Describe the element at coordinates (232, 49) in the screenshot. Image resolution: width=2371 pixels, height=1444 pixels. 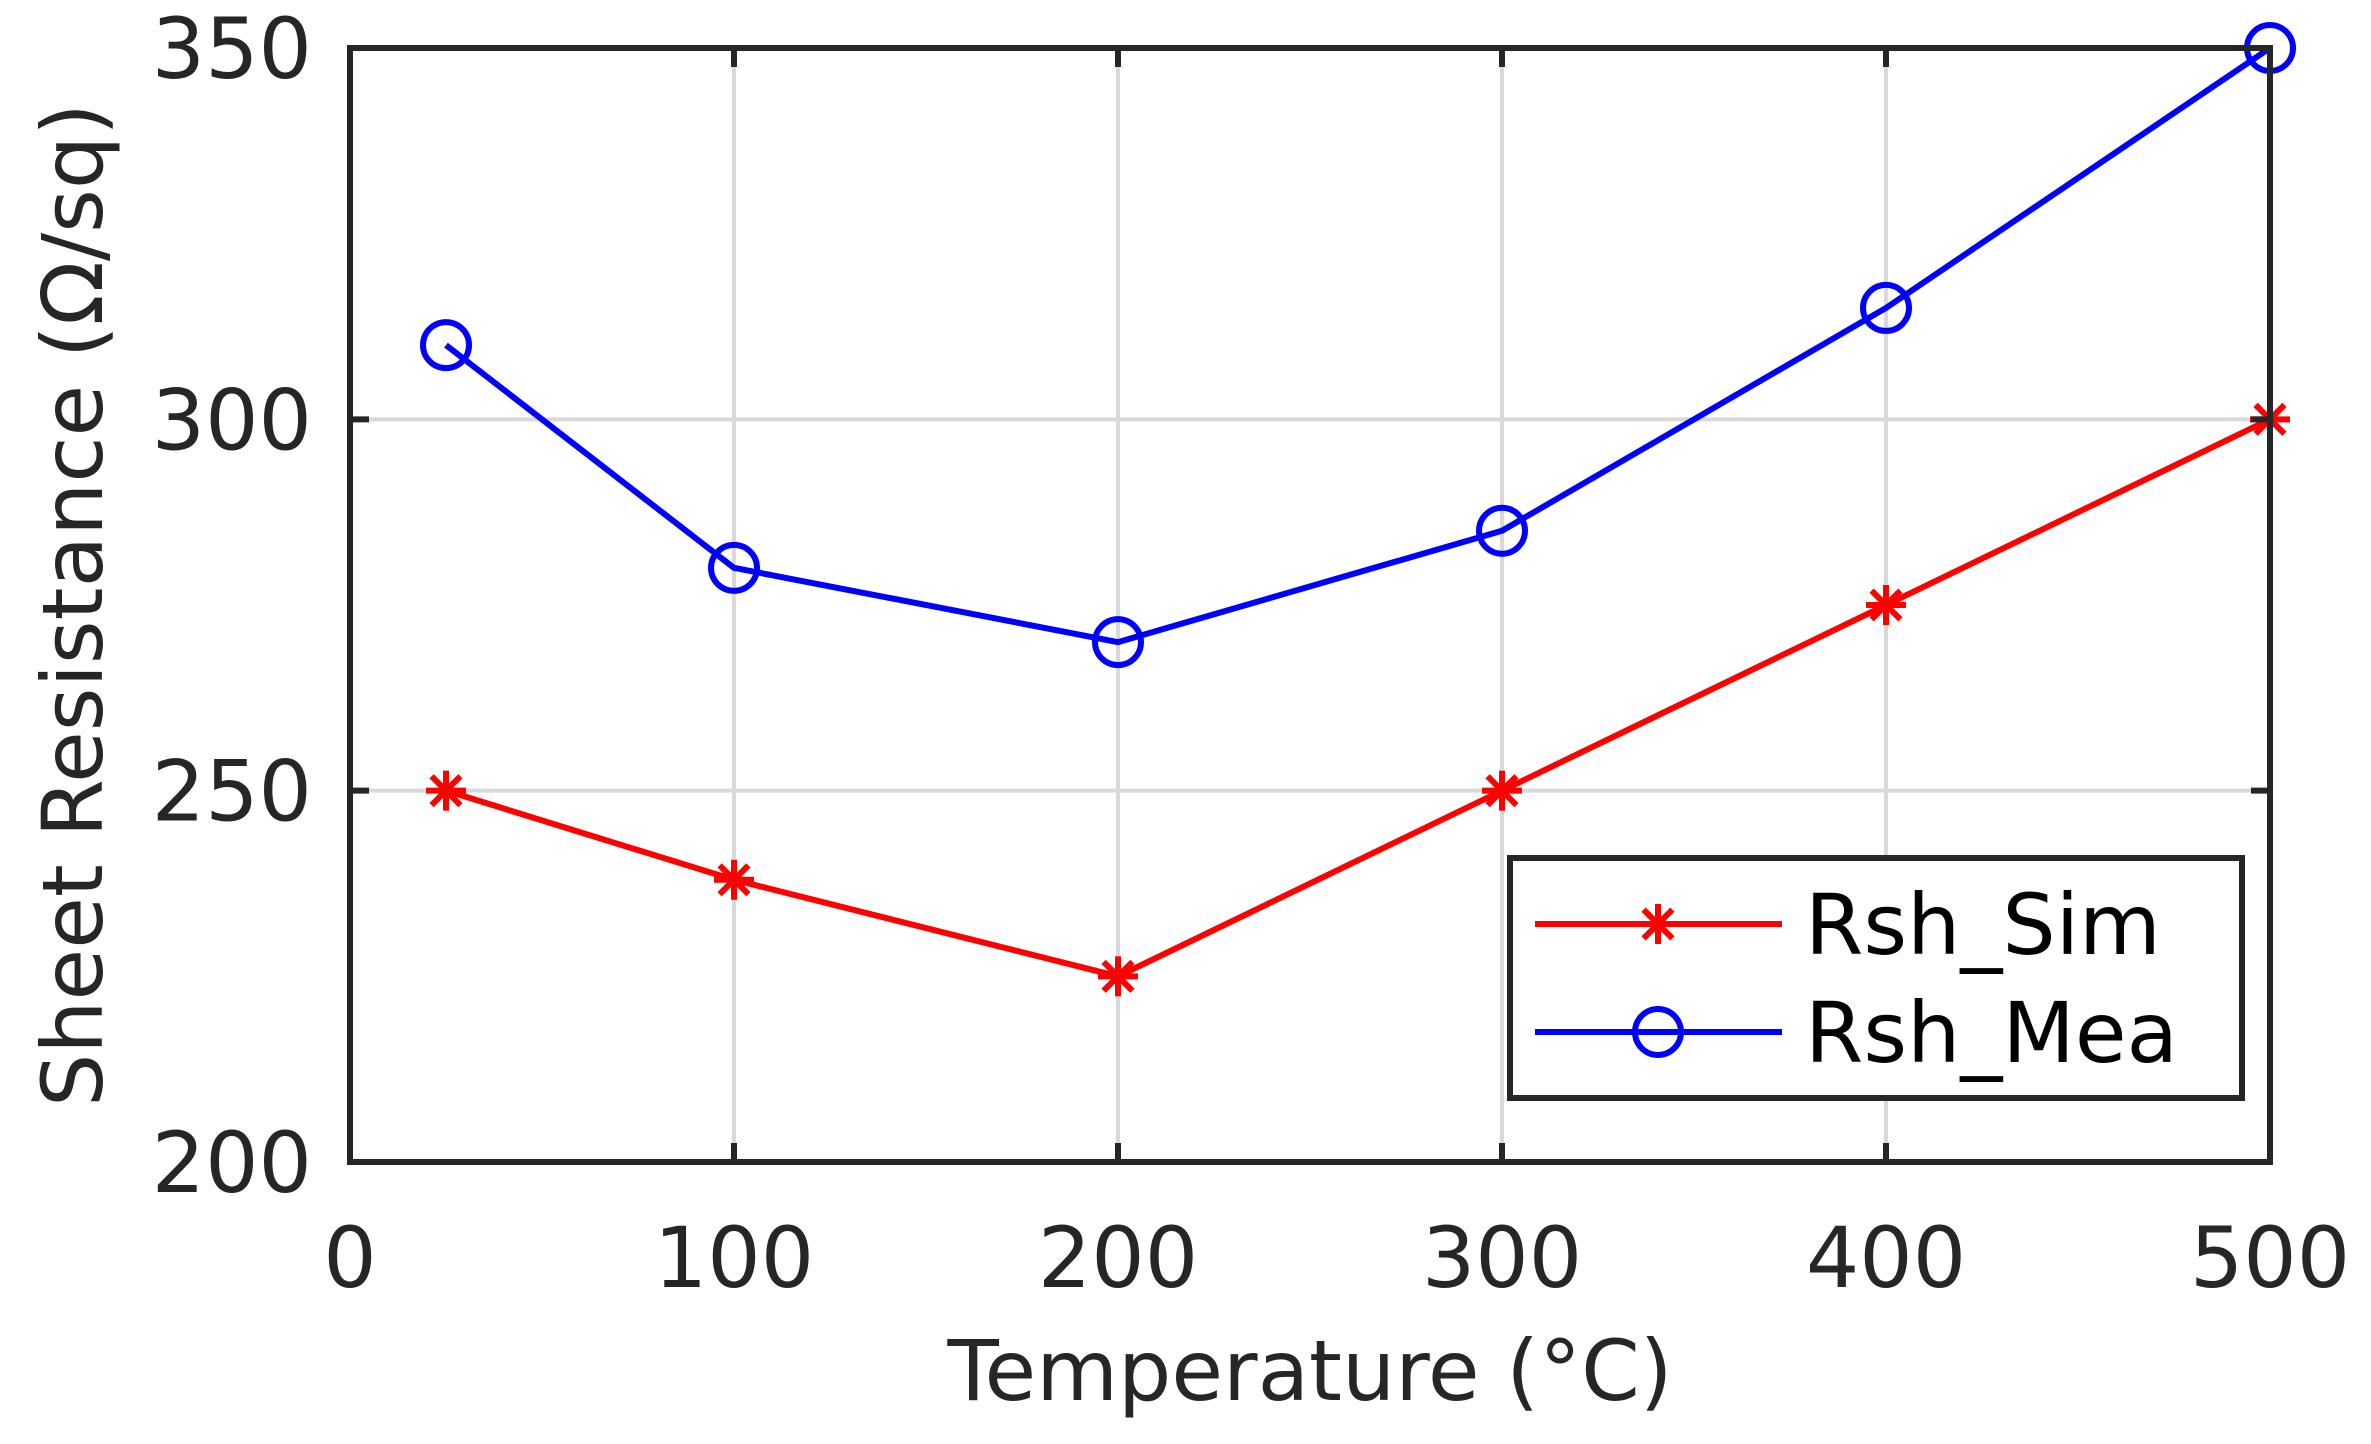
I see `y-tick-label: 350` at that location.